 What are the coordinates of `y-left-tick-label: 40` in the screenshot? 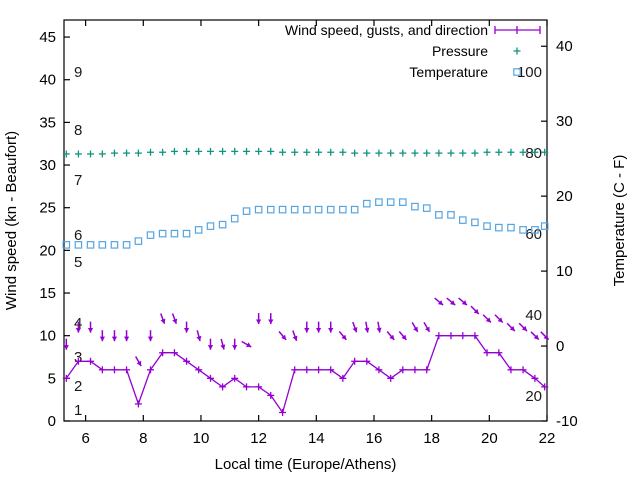 It's located at (47, 80).